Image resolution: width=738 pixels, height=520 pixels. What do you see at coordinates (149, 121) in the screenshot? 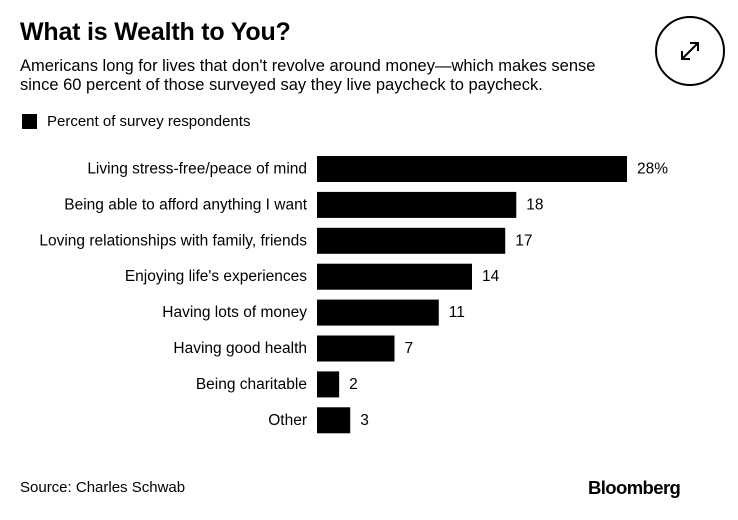
I see `legend-label: Percent of survey respondents` at bounding box center [149, 121].